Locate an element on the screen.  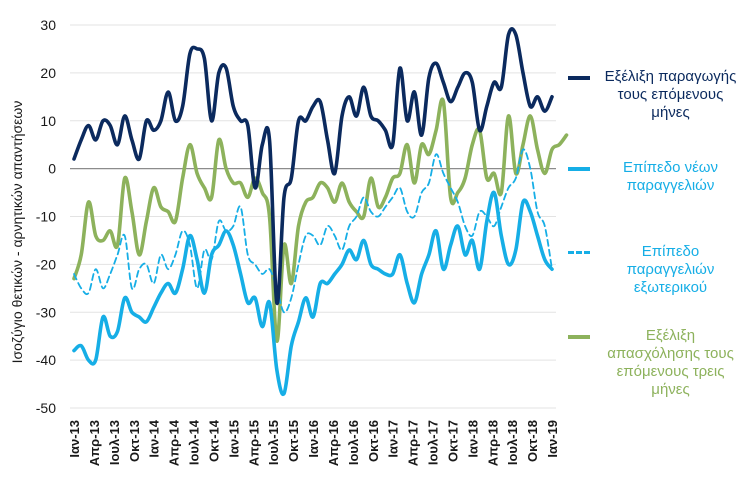
legend-item-new-orders: Επίπεδο νέων παραγγελιών is located at coordinates (655, 177).